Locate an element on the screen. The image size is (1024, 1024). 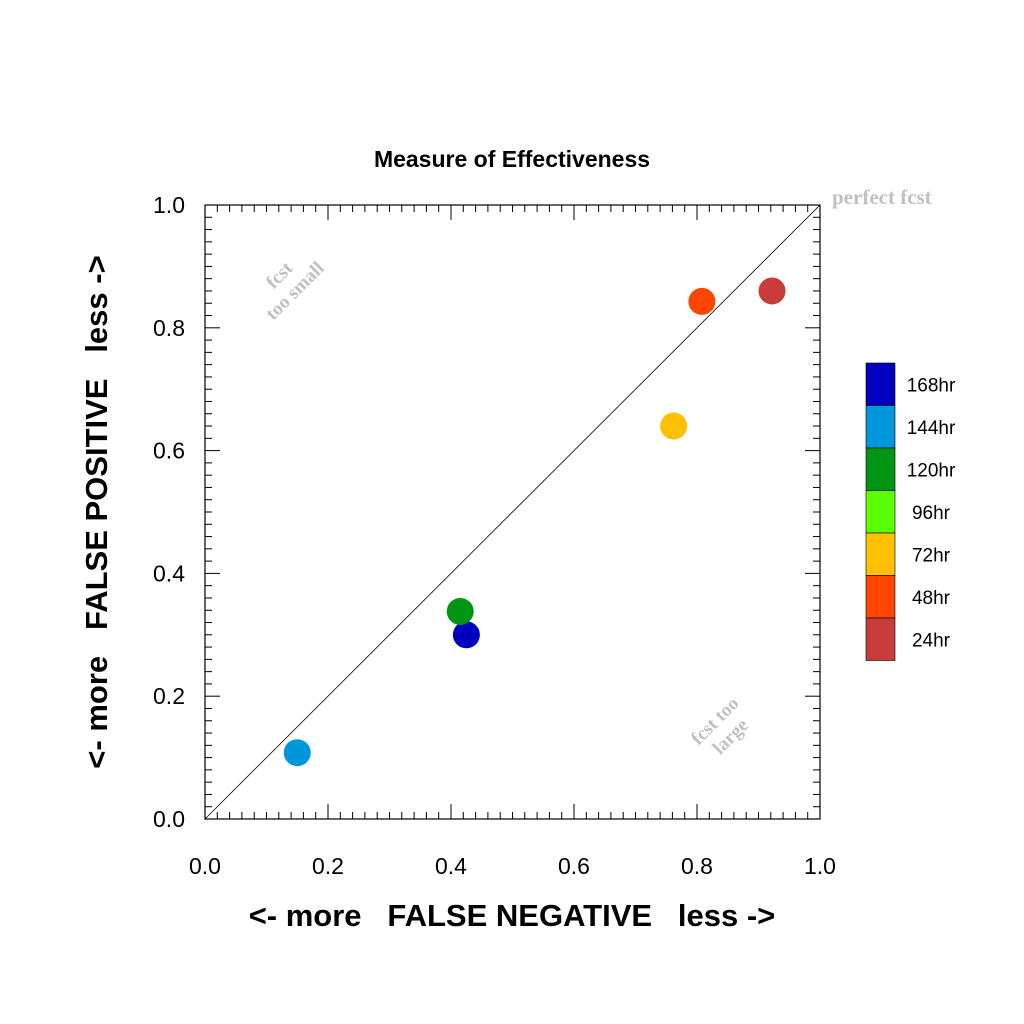
legend-label-144hr: 144hr is located at coordinates (931, 428).